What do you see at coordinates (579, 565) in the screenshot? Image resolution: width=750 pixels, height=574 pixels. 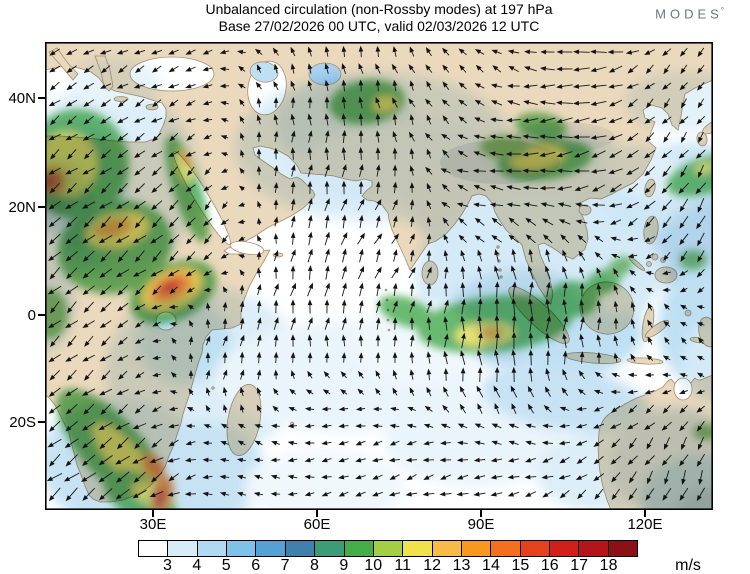 I see `colorbar-tick-label: 17` at bounding box center [579, 565].